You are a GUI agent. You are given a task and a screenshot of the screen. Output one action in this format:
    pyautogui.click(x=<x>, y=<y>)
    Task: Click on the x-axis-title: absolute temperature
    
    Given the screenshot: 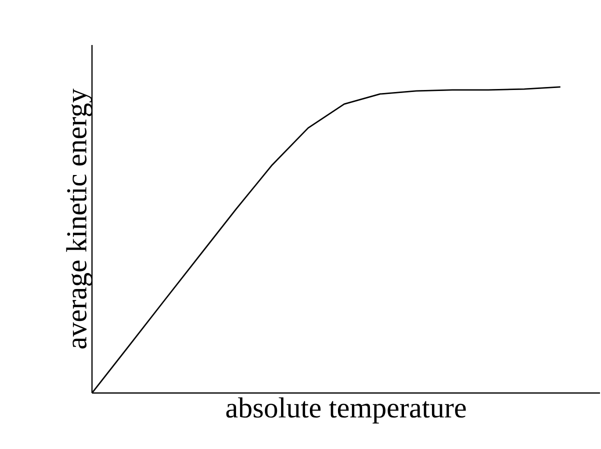 What is the action you would take?
    pyautogui.click(x=346, y=410)
    